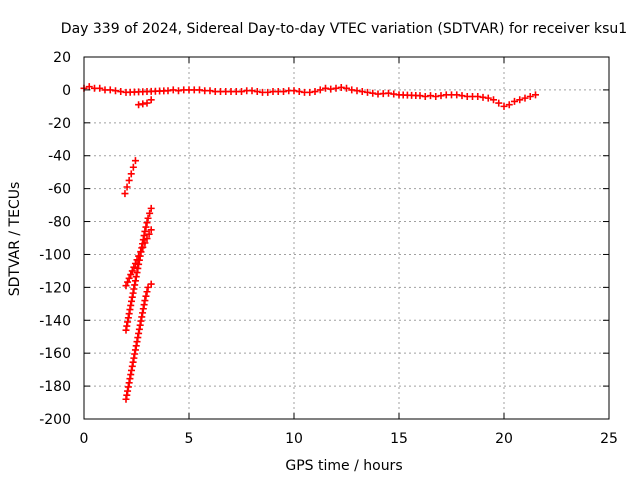 This screenshot has width=640, height=480. What do you see at coordinates (609, 439) in the screenshot?
I see `x-tick-label: 25` at bounding box center [609, 439].